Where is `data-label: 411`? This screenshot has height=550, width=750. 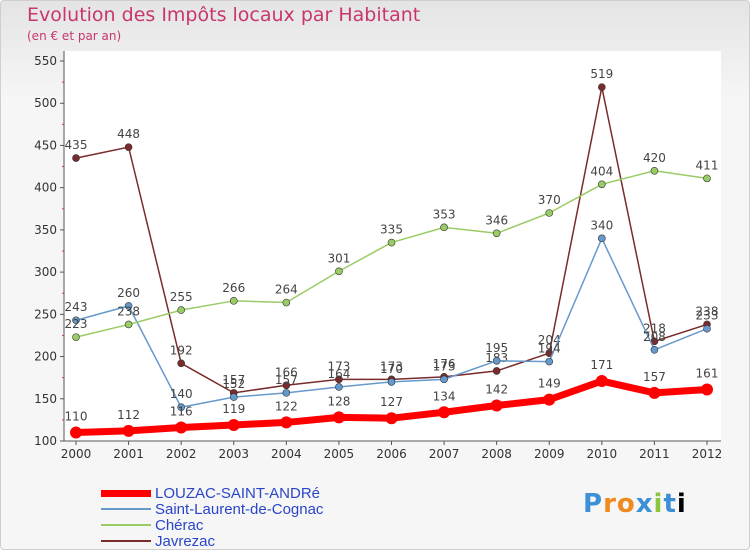 data-label: 411 is located at coordinates (707, 165).